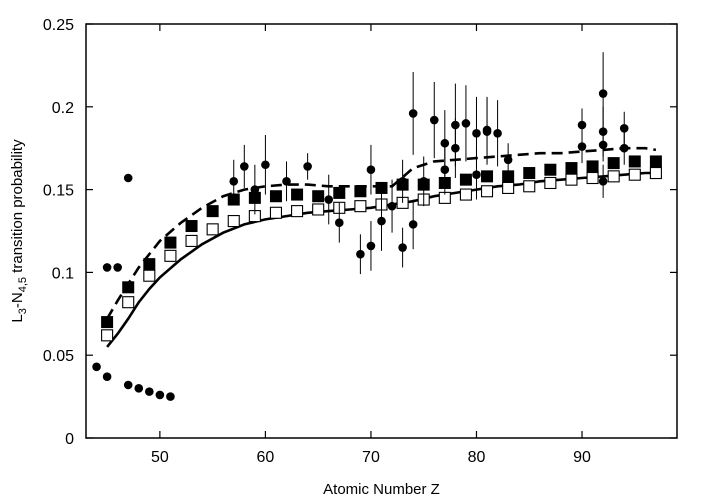 Image resolution: width=712 pixels, height=499 pixels. What do you see at coordinates (381, 489) in the screenshot?
I see `x-axis-label: Atomic Number Z` at bounding box center [381, 489].